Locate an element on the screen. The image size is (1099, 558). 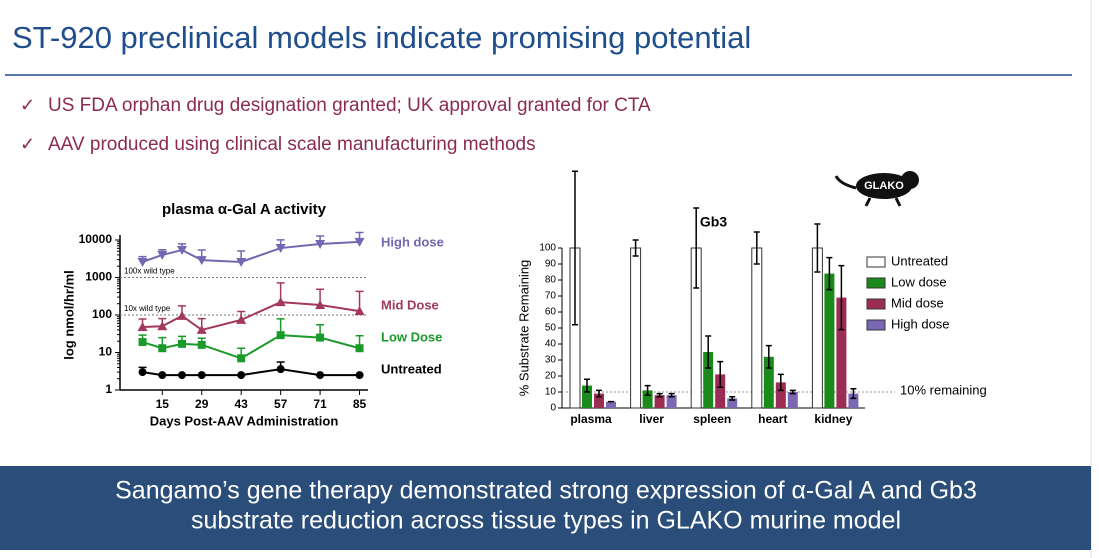
x-tick-label: liver is located at coordinates (651, 419).